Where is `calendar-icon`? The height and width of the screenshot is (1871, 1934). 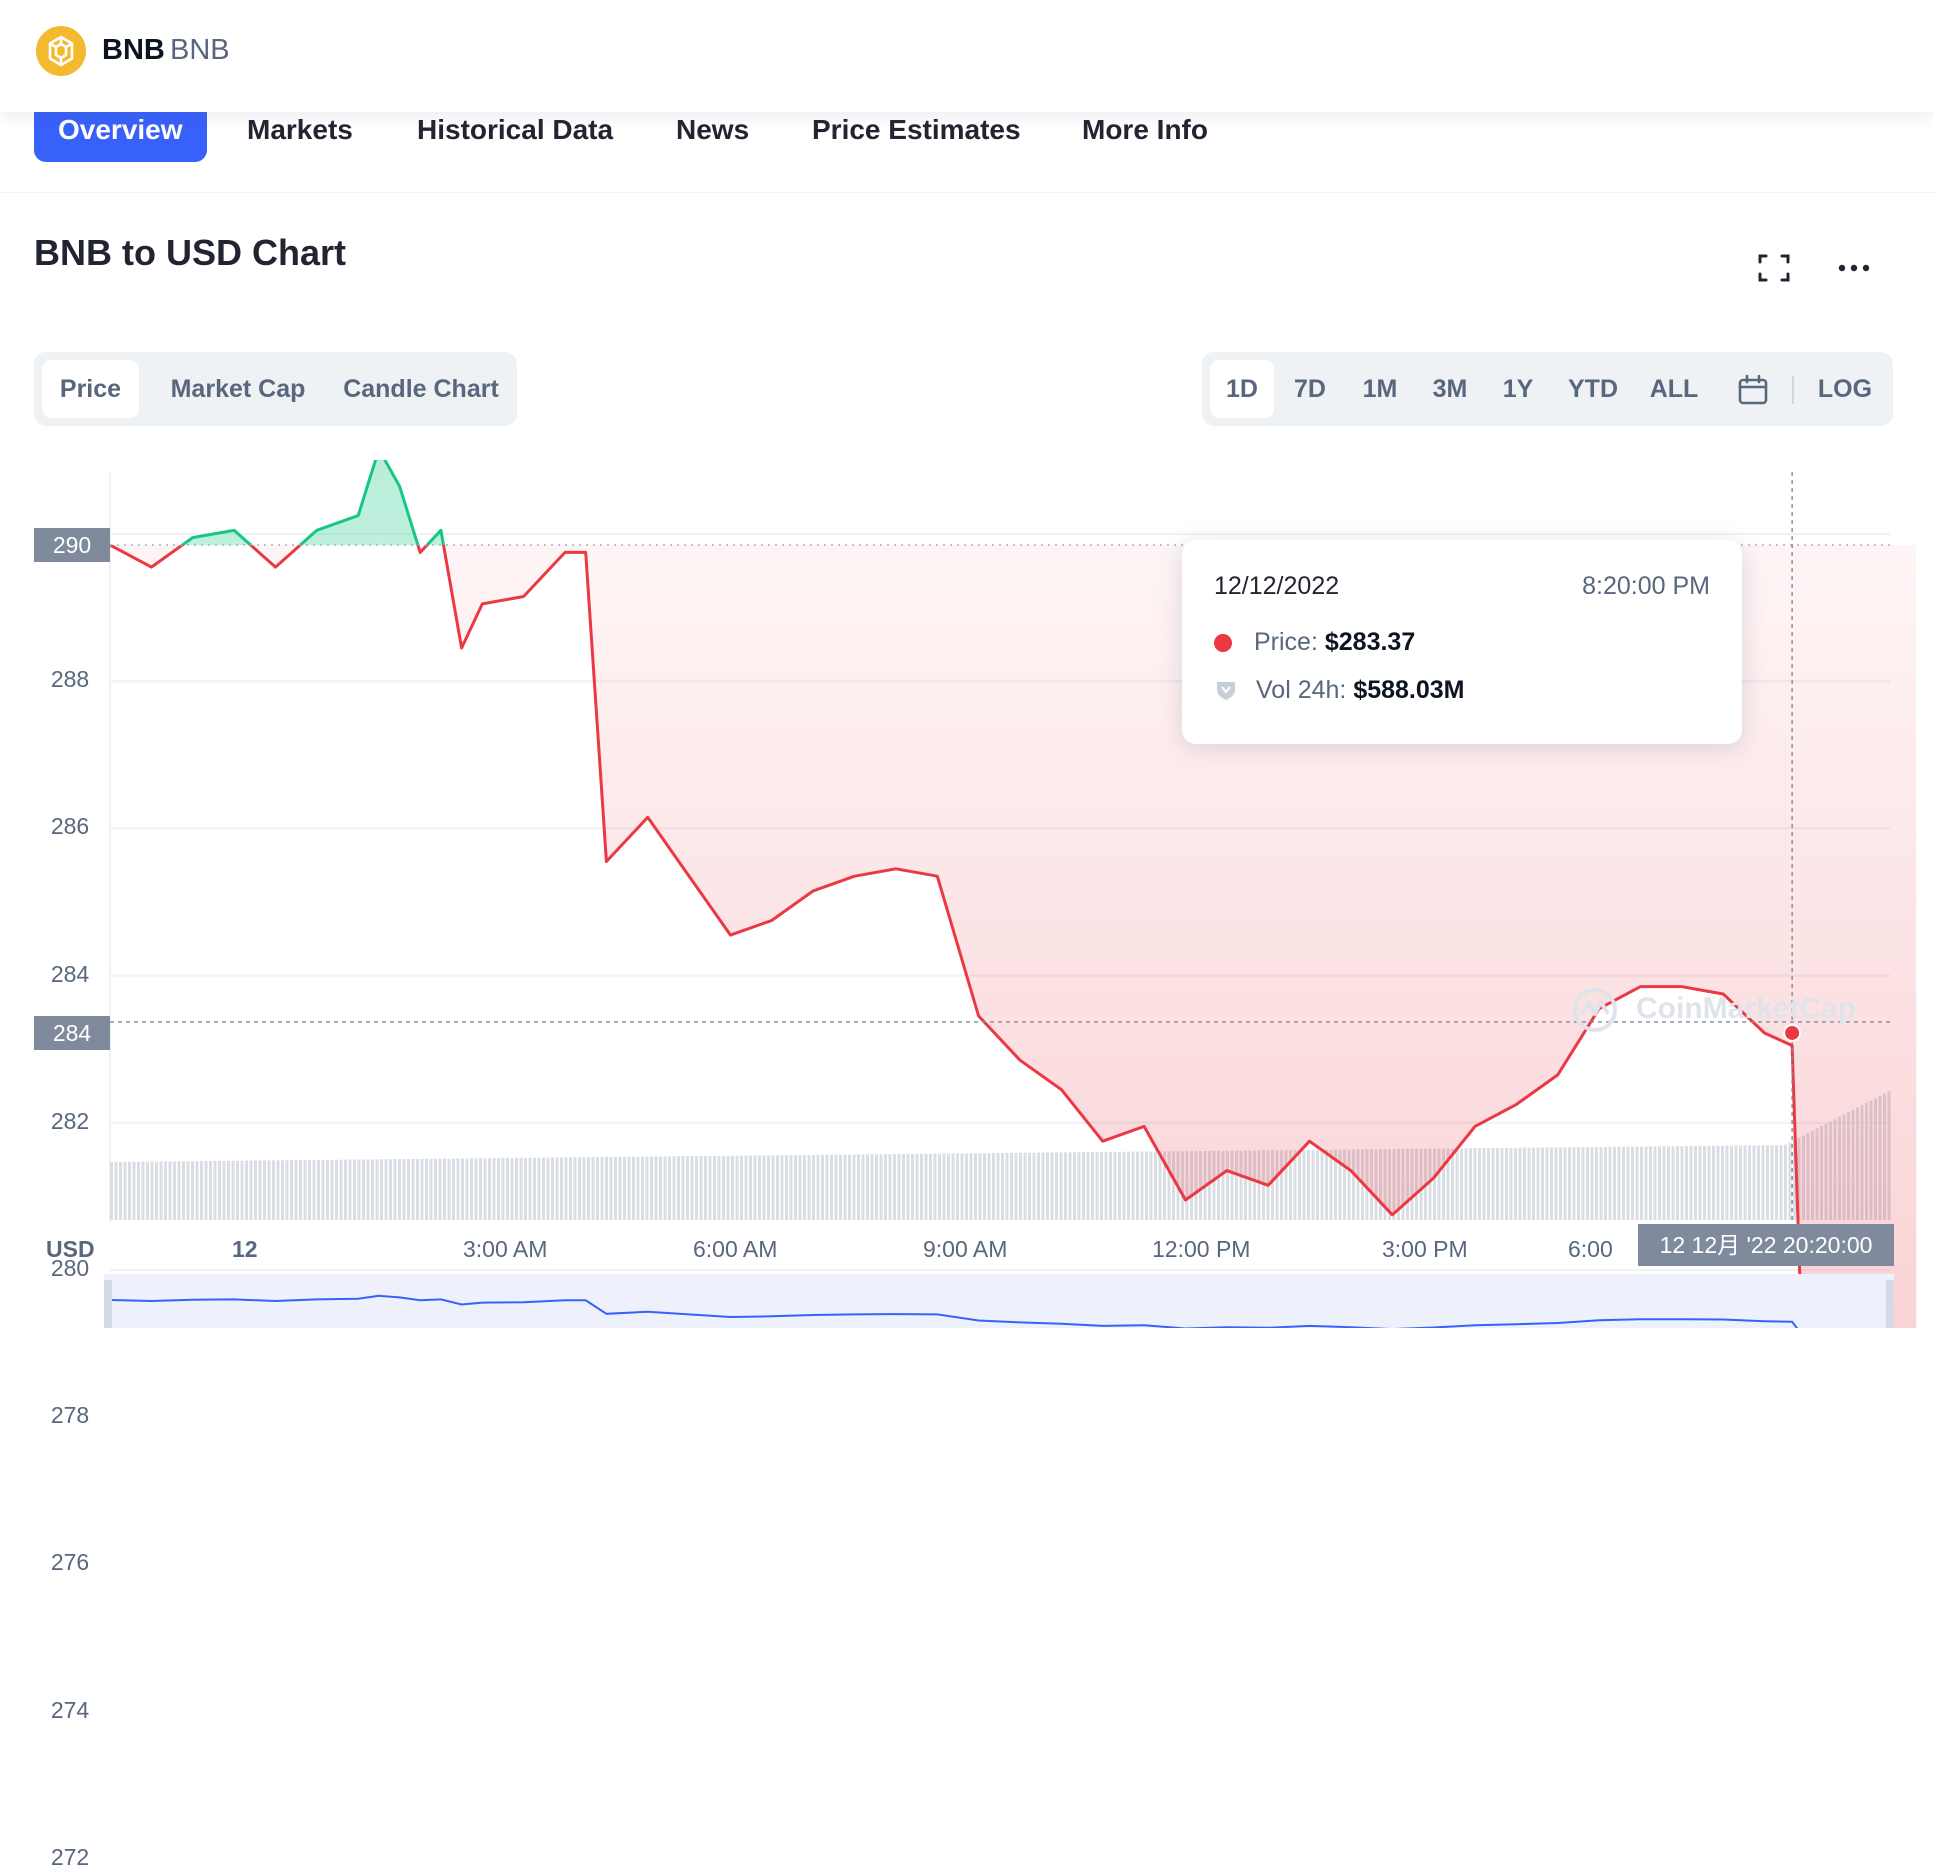 calendar-icon is located at coordinates (1753, 390).